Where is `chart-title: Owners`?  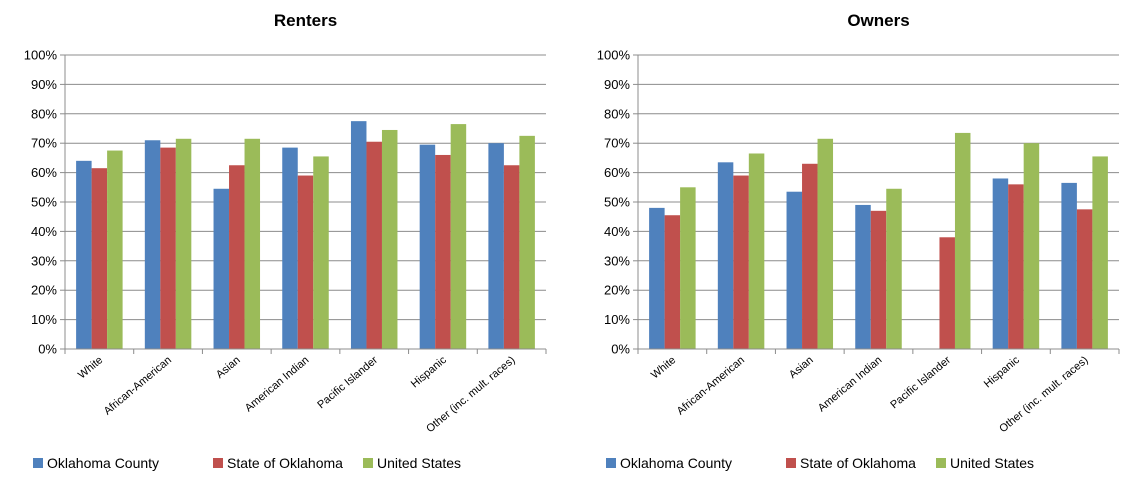
chart-title: Owners is located at coordinates (878, 20).